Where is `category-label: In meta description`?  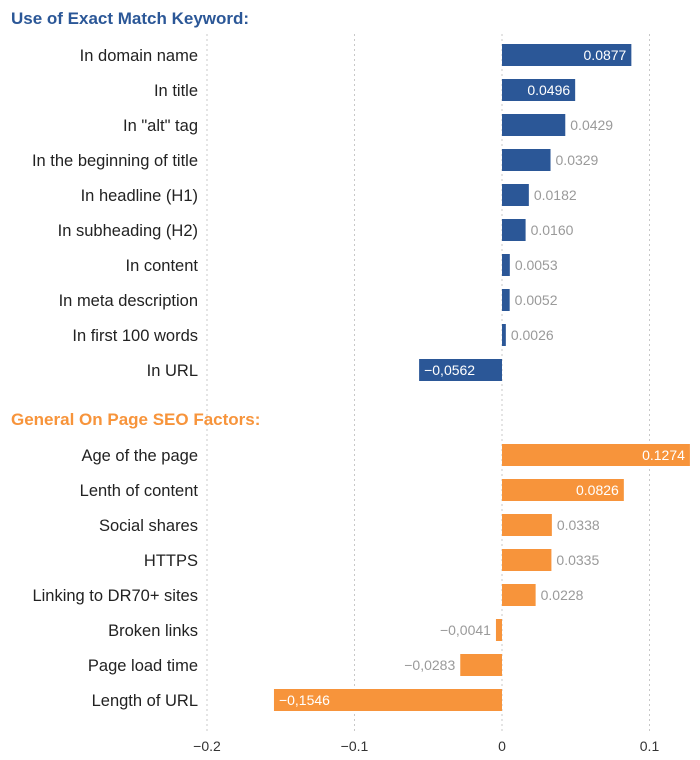 category-label: In meta description is located at coordinates (128, 301).